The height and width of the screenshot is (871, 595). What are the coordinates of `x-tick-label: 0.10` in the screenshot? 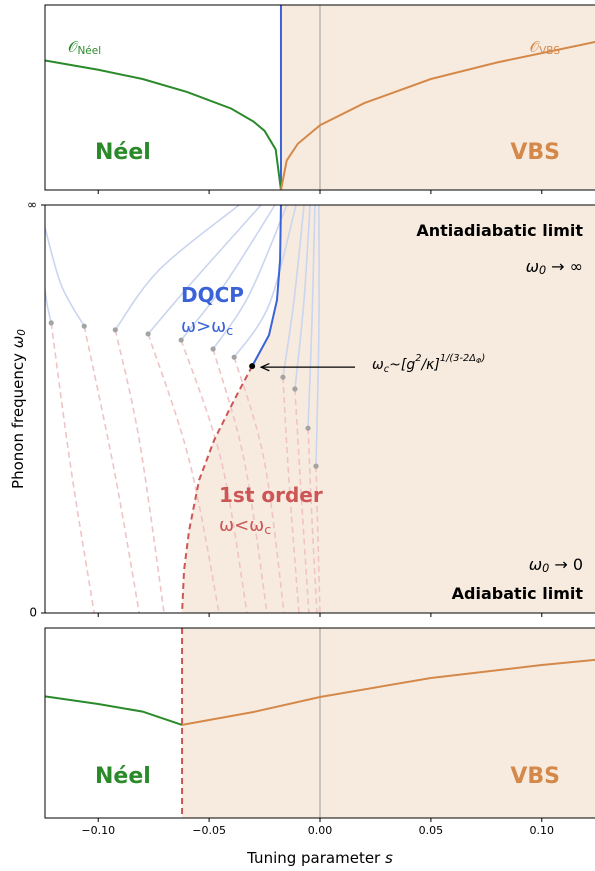 It's located at (542, 830).